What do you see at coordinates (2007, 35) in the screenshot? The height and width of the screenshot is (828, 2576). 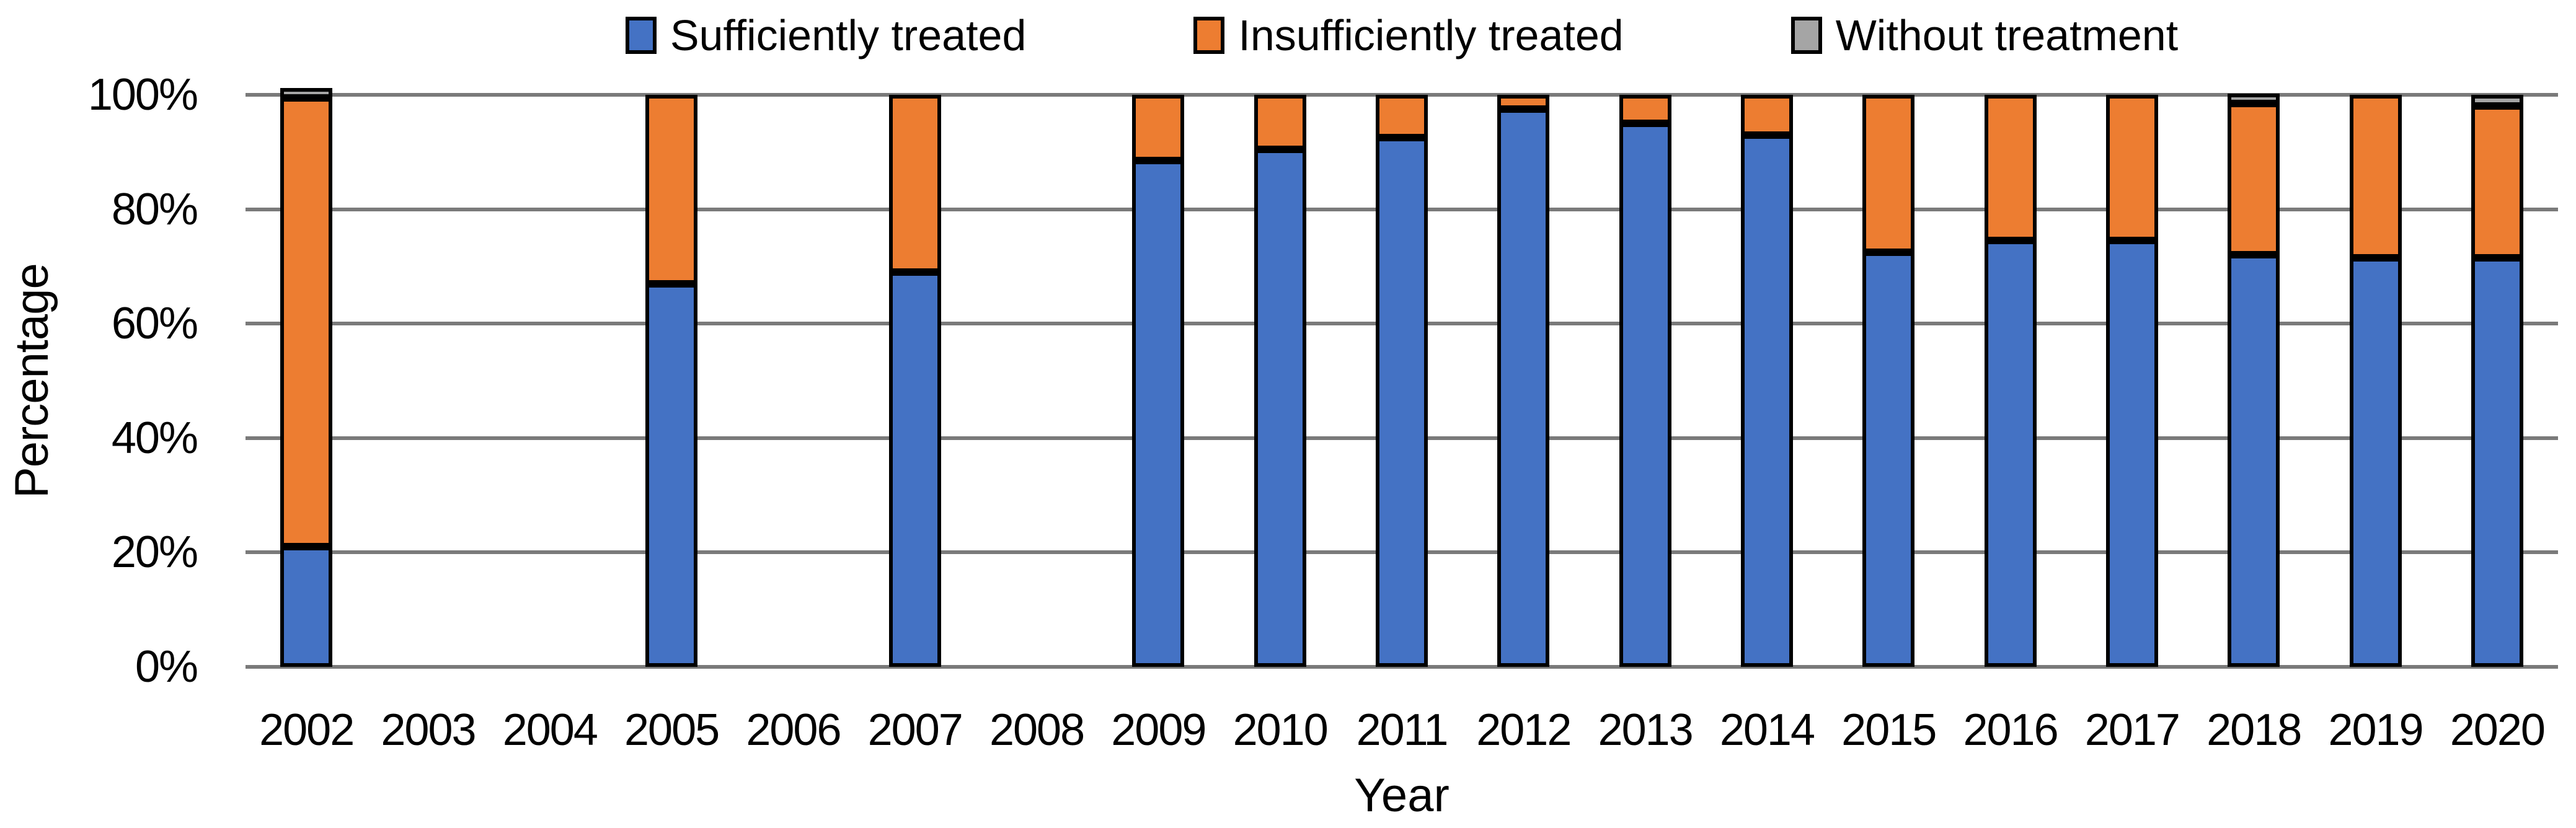 I see `legend-label: Without treatment` at bounding box center [2007, 35].